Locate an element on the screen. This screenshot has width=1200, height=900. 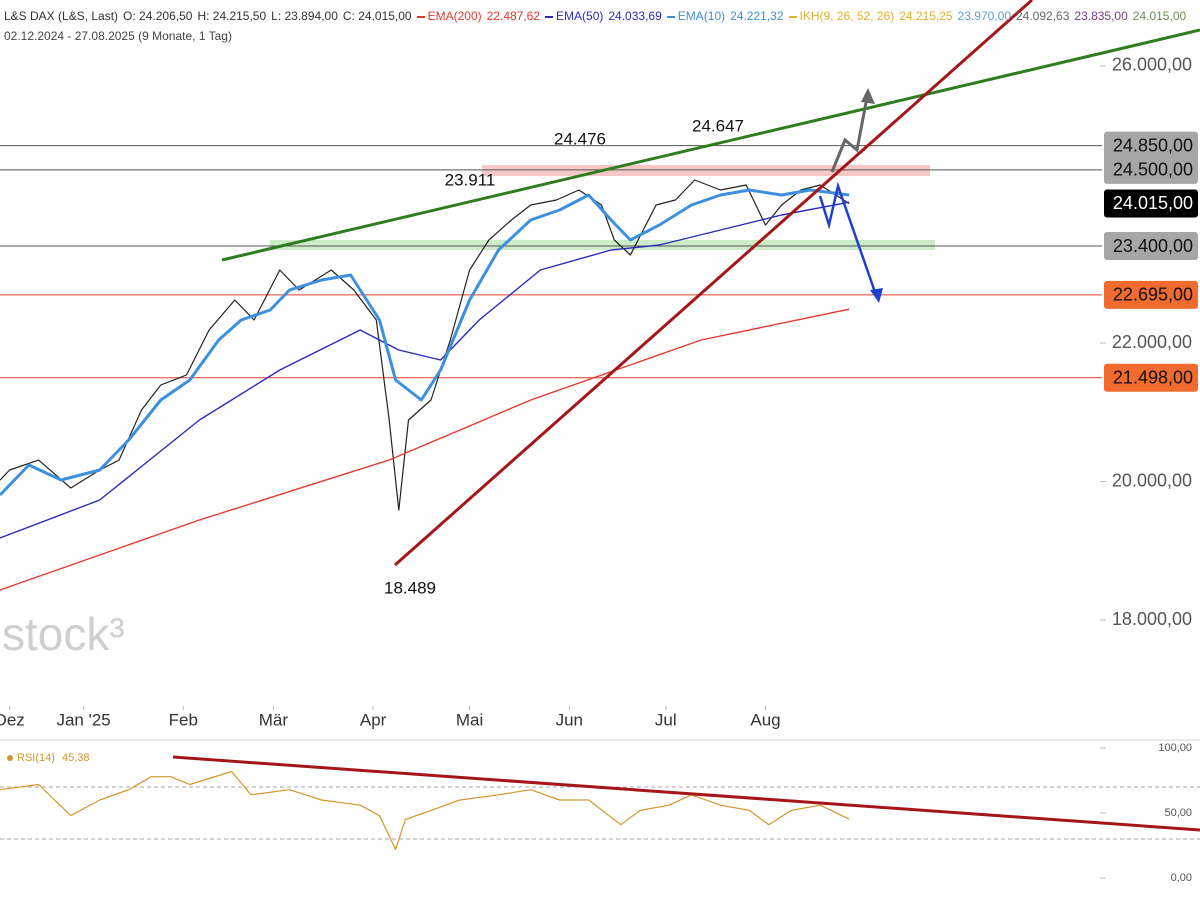
legend-entry: EMA(50) is located at coordinates (580, 16).